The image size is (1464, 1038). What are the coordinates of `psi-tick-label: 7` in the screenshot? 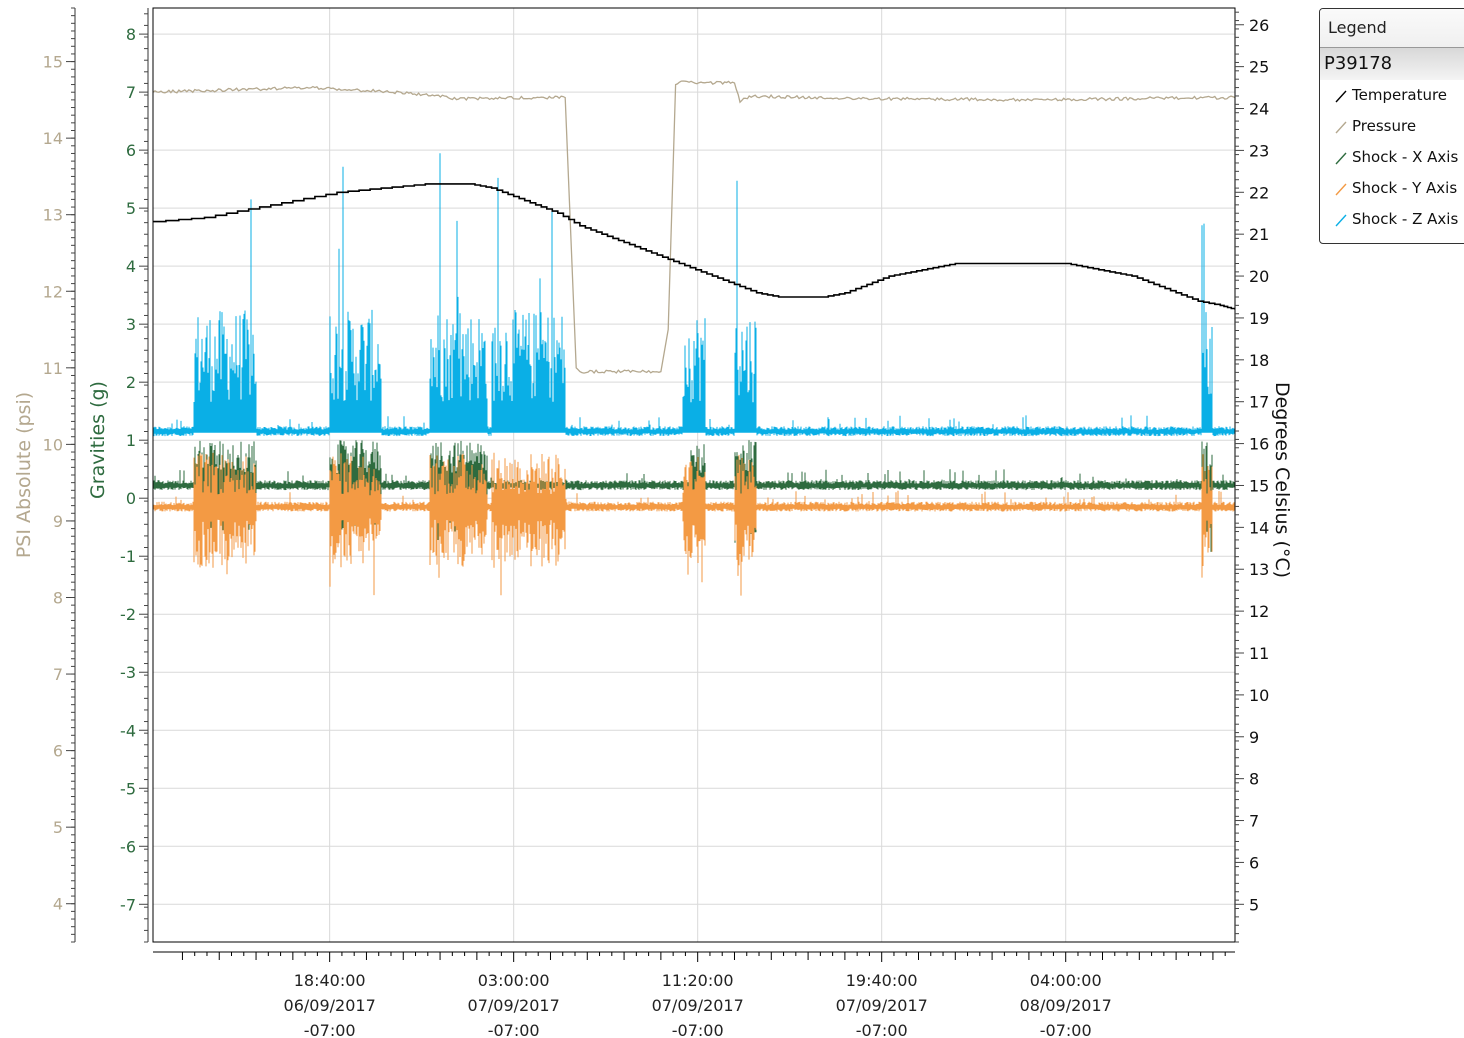 It's located at (58, 674).